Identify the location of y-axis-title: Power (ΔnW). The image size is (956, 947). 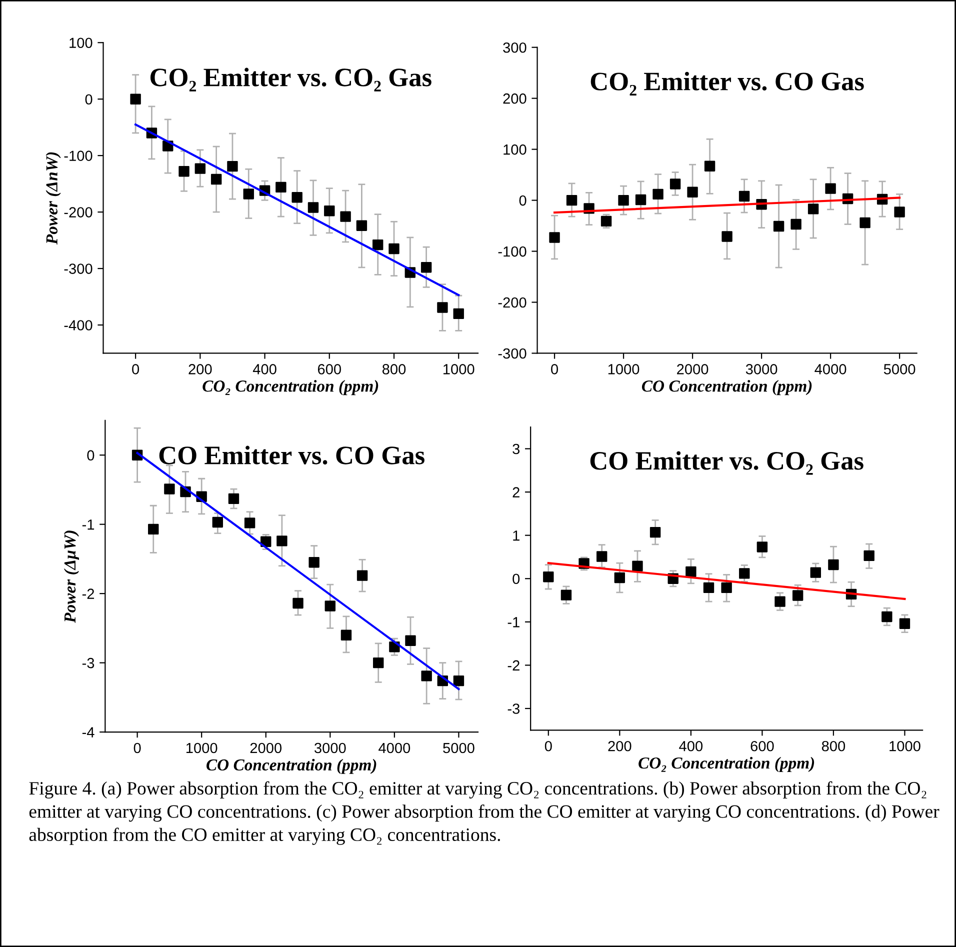
(53, 198).